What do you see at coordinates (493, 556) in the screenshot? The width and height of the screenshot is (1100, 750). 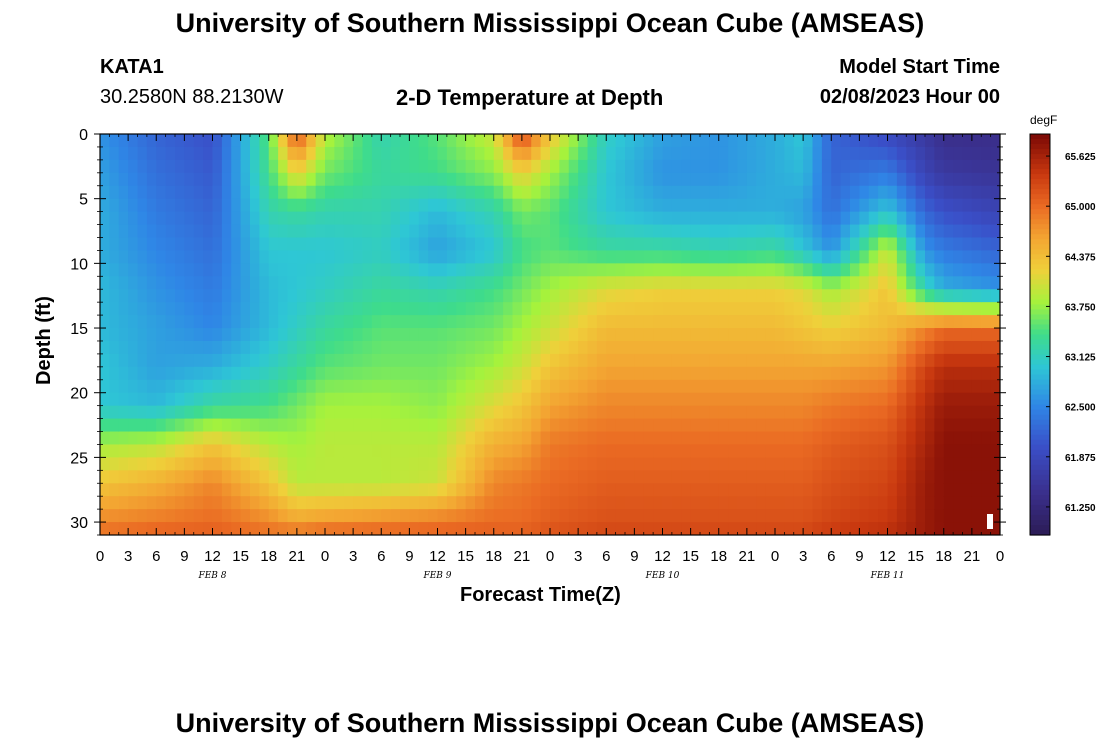 I see `x-tick-label: 18` at bounding box center [493, 556].